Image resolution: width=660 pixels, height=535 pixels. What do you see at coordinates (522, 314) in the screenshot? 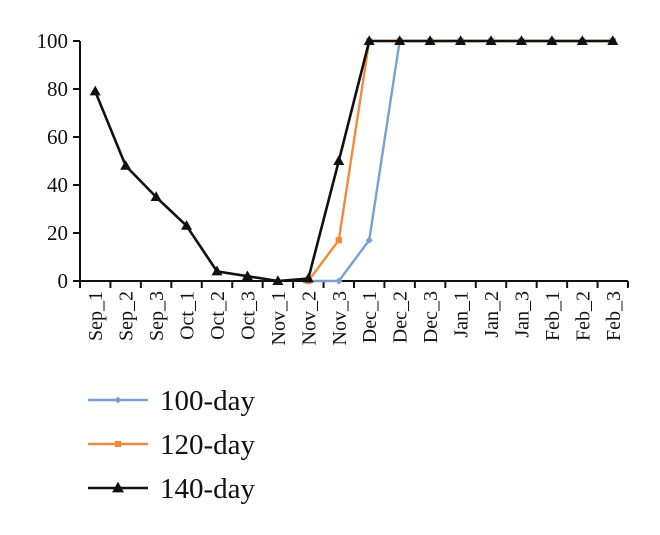
I see `x-tick-label: Jan_3` at bounding box center [522, 314].